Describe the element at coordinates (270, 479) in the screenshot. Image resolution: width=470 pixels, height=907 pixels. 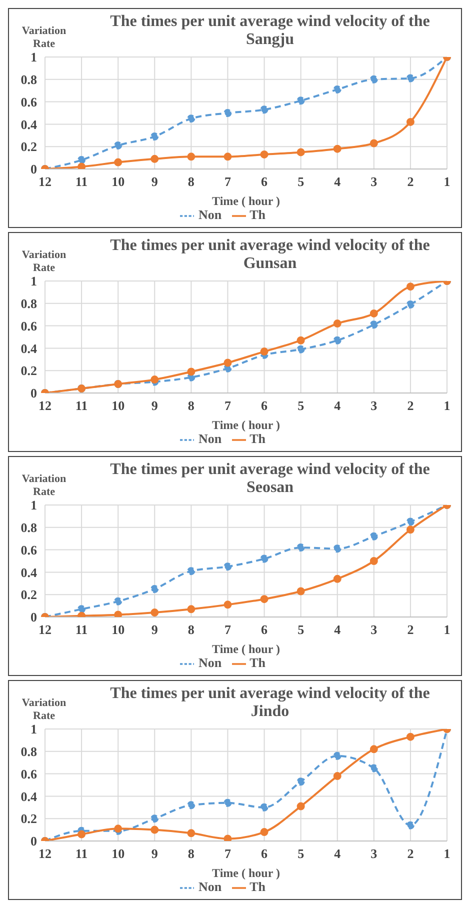
I see `chart-title: The times per unit average wind velocity of the Seosan` at that location.